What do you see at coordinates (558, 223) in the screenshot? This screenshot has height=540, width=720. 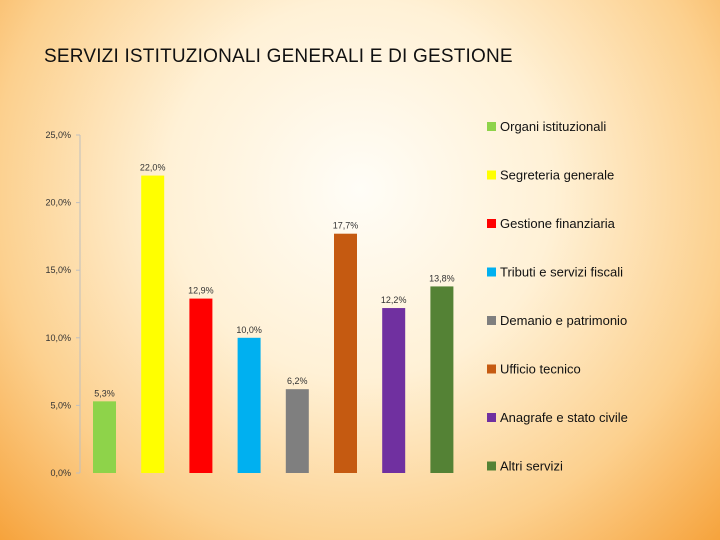 I see `legend-label: Gestione finanziaria` at bounding box center [558, 223].